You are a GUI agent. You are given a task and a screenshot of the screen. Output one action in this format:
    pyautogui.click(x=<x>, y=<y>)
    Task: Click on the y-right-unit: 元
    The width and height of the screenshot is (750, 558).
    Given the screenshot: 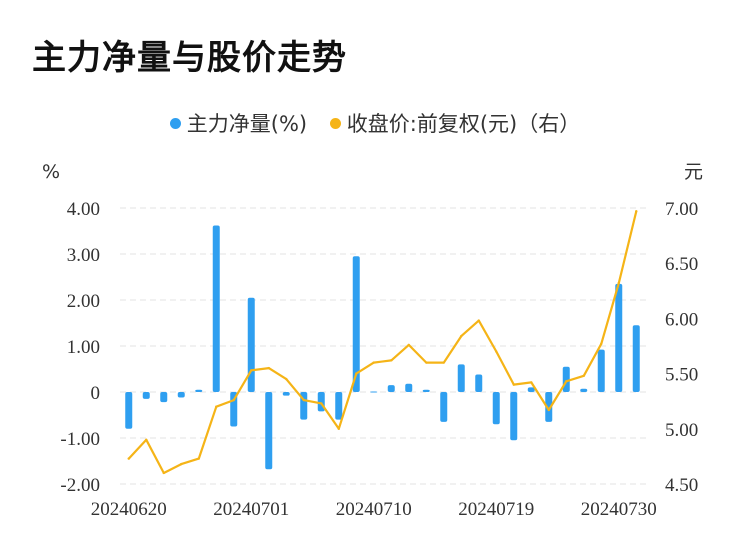 What is the action you would take?
    pyautogui.click(x=693, y=172)
    